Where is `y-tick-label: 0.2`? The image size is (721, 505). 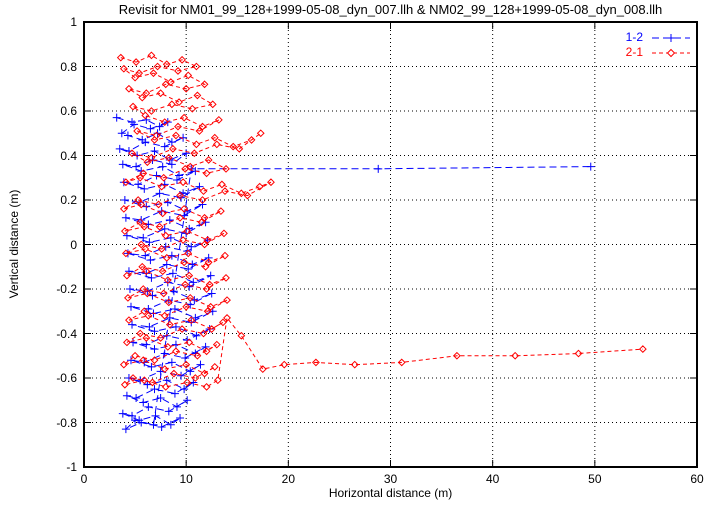 y-tick-label: 0.2 is located at coordinates (68, 200).